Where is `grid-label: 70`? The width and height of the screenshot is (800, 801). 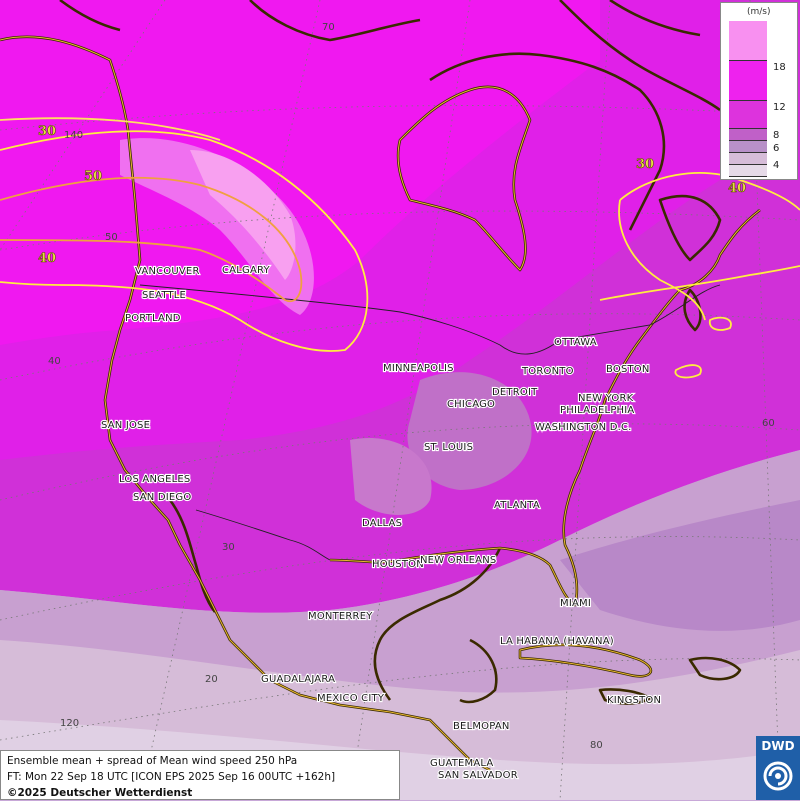 grid-label: 70 is located at coordinates (328, 27).